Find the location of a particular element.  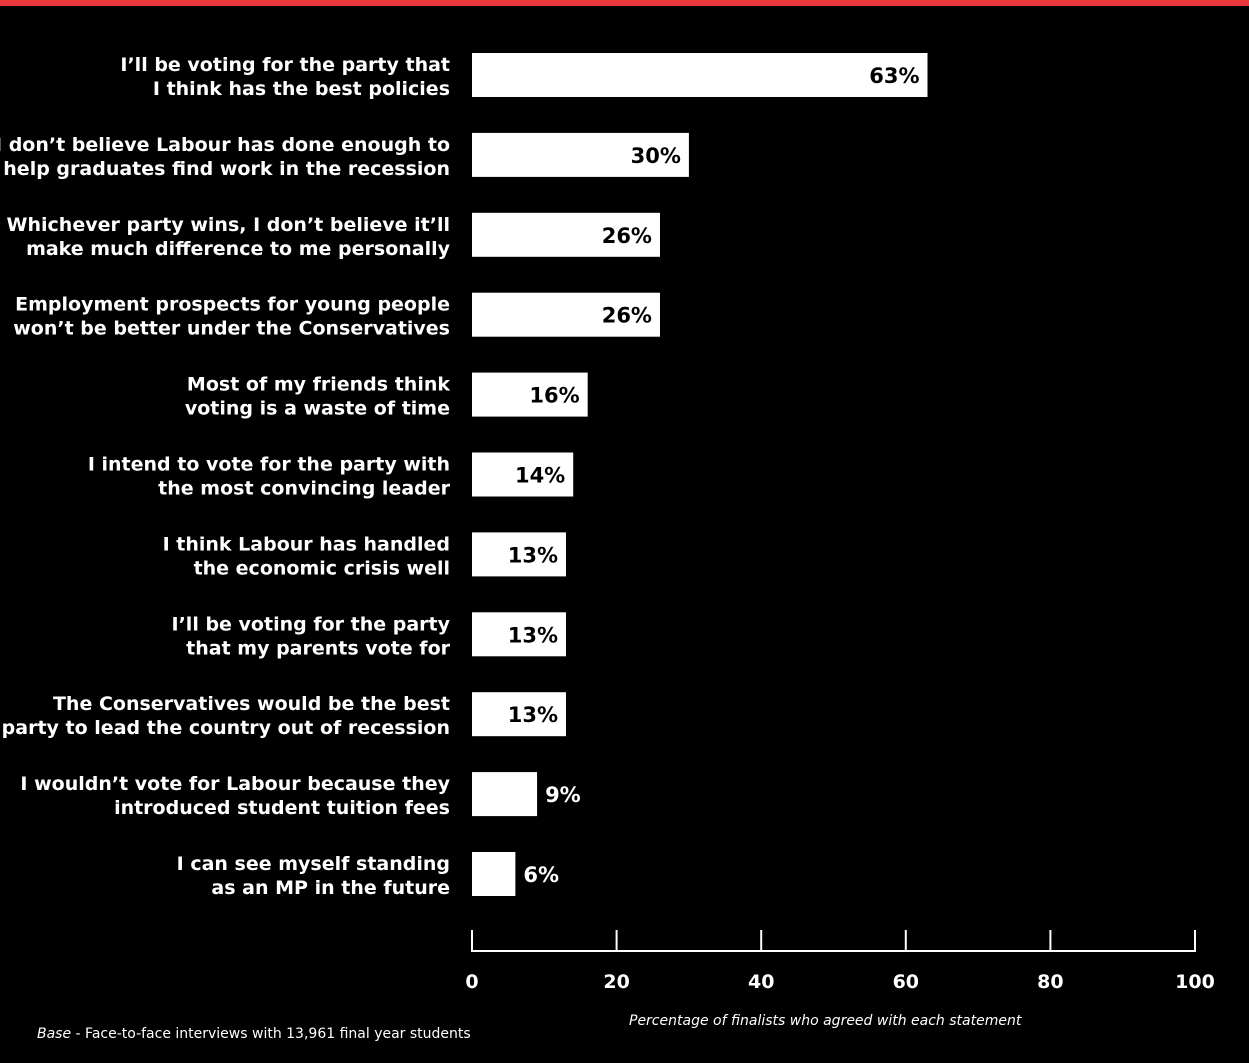

value-label: 16% is located at coordinates (554, 396).